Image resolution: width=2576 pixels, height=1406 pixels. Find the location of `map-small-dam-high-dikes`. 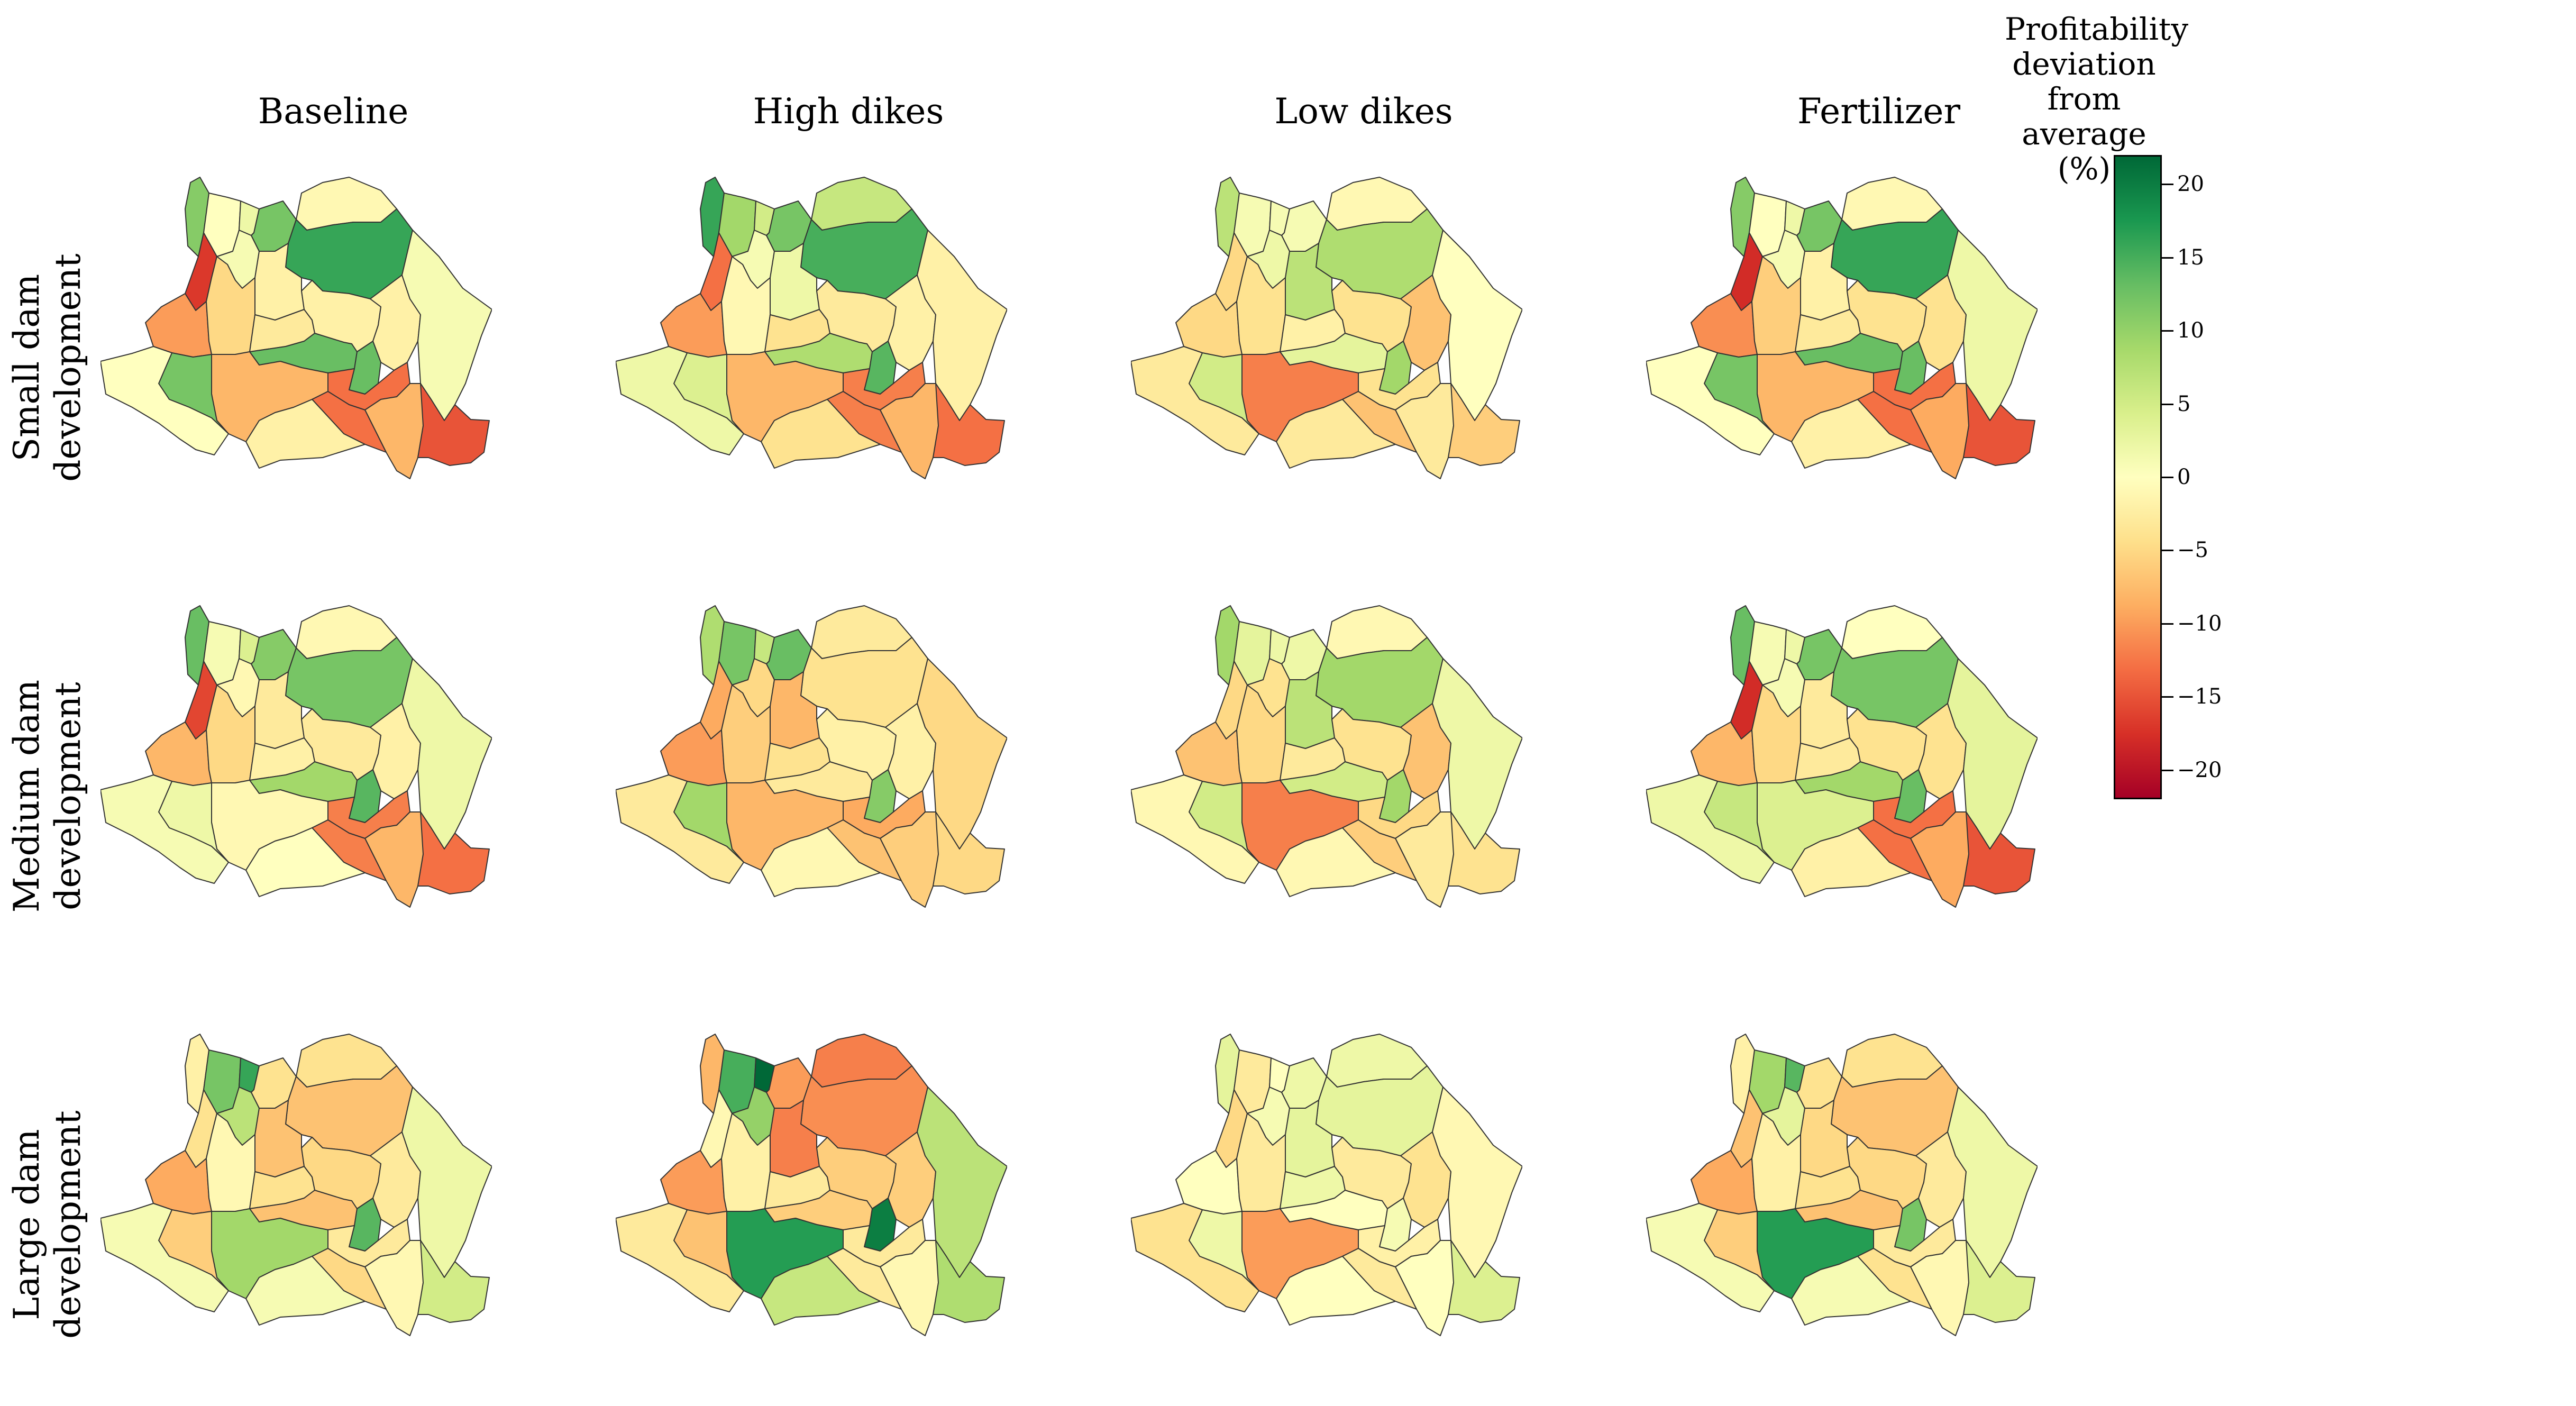

map-small-dam-high-dikes is located at coordinates (812, 328).